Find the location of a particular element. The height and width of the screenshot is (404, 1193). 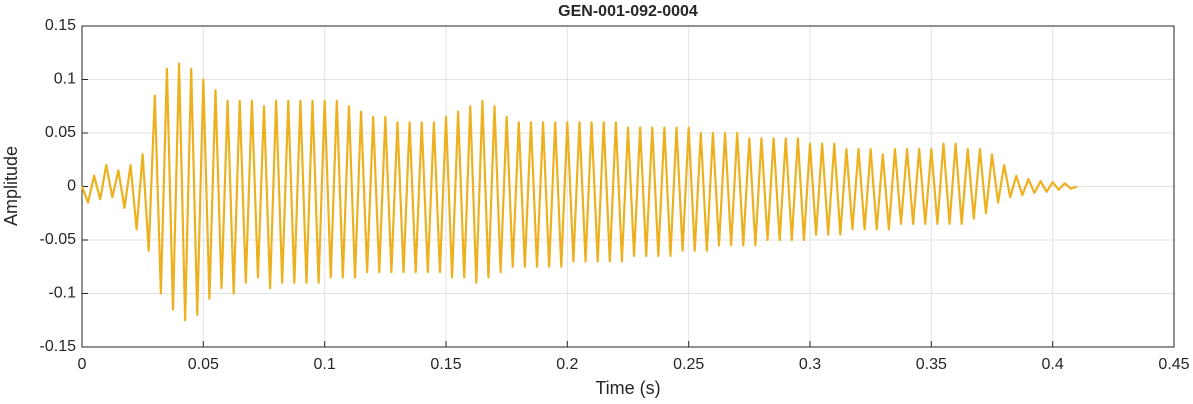

x-tick-label: 0.25 is located at coordinates (688, 364).